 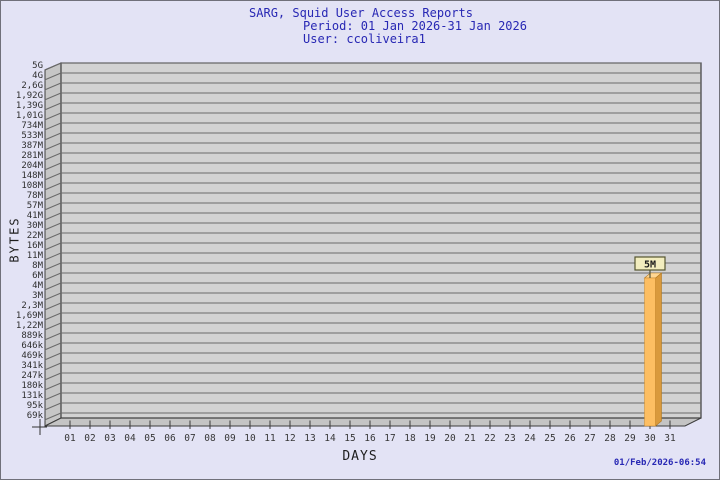 I want to click on x-tick-label: 12, so click(x=289, y=438).